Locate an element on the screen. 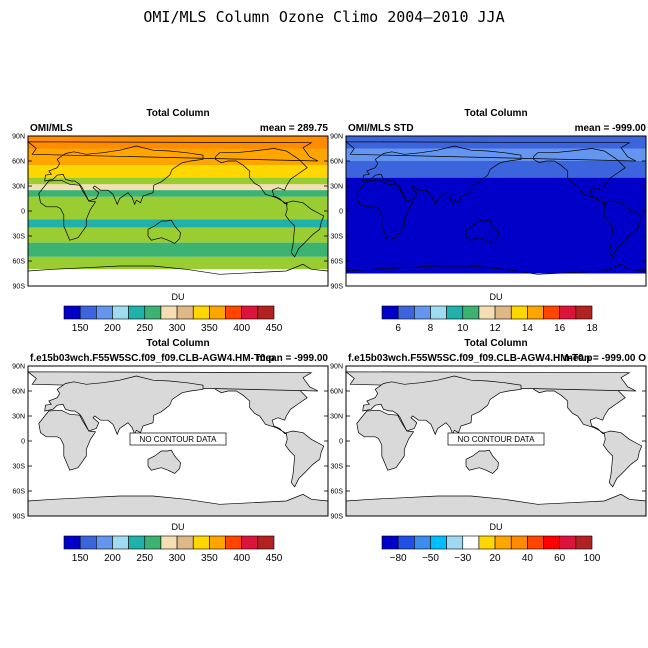 This screenshot has height=648, width=648. no-contour-data-label: NO CONTOUR DATA is located at coordinates (497, 439).